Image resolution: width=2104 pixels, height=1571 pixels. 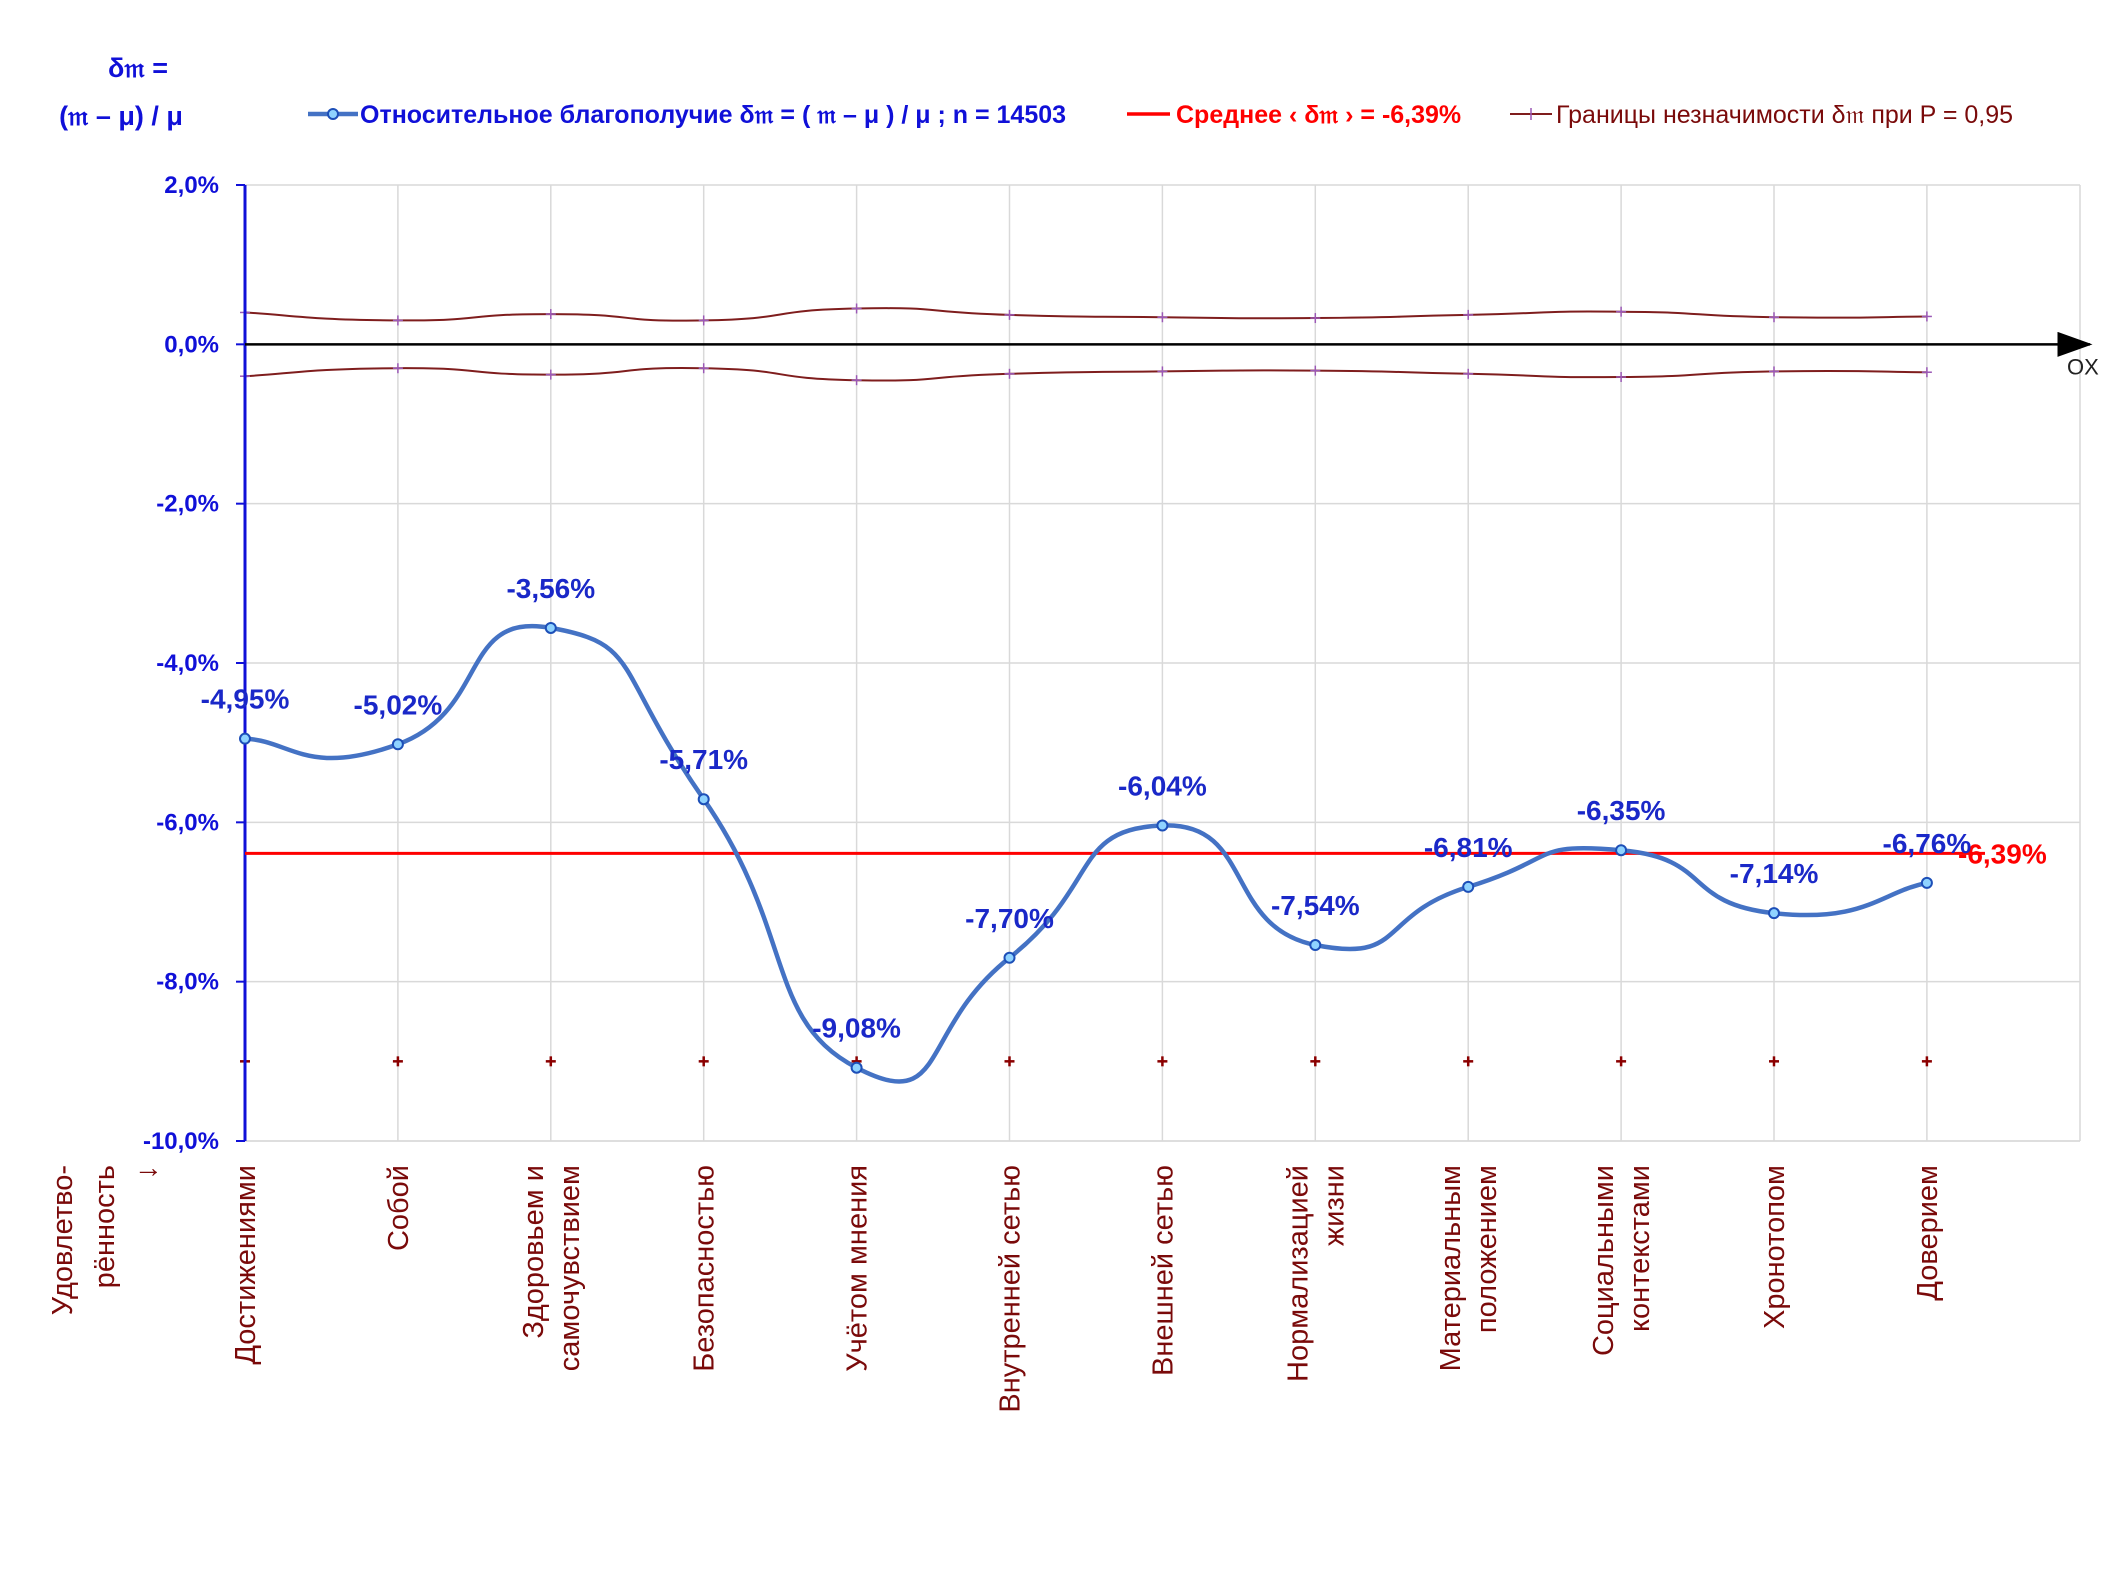 I want to click on category-label: Безопасностью, so click(x=705, y=1268).